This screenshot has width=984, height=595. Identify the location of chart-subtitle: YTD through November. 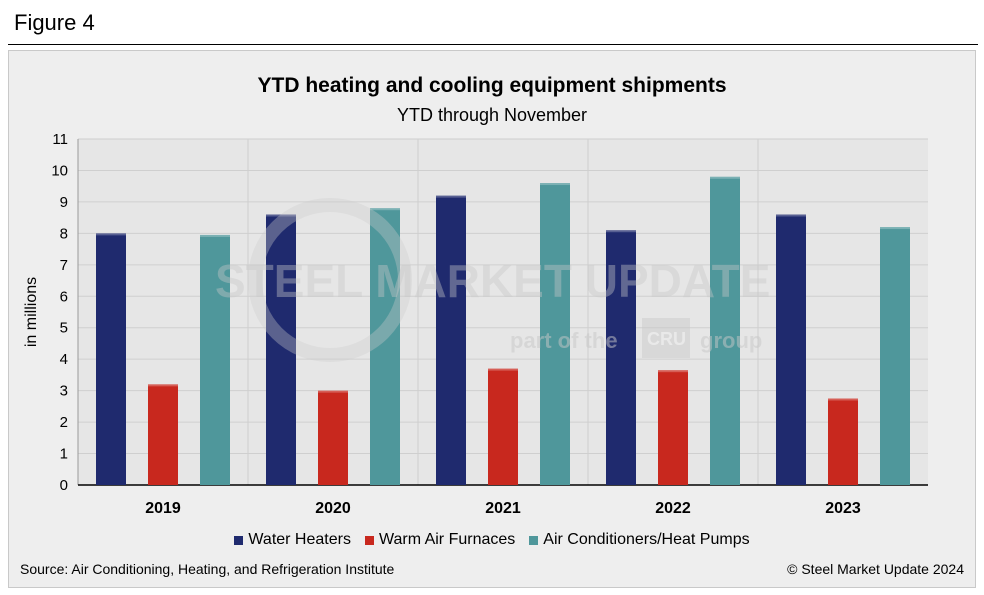
(492, 115).